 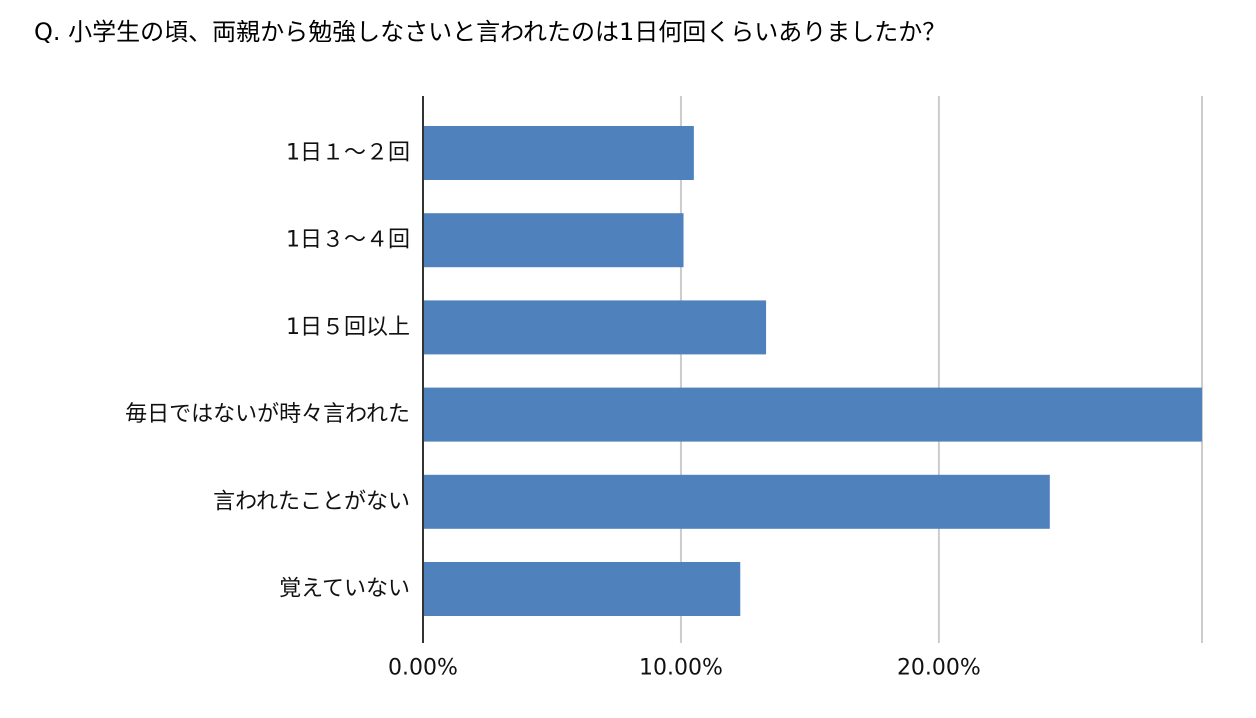 I want to click on x-tick-labels: 0.00% 10.00% 20.00%, so click(x=684, y=668).